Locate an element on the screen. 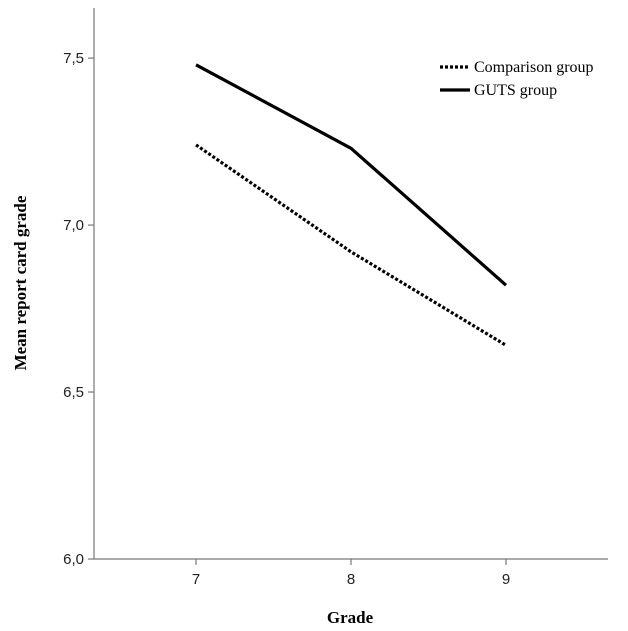  y-tick-label: 7,5 is located at coordinates (73, 58).